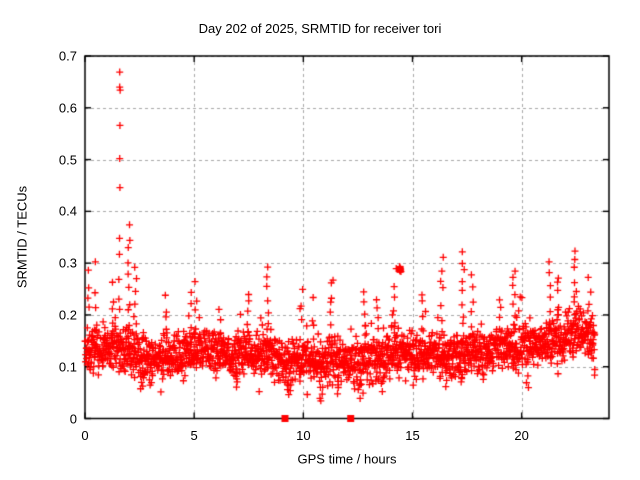 The image size is (640, 480). I want to click on y-axis-label: SRMTID / TECUs, so click(22, 237).